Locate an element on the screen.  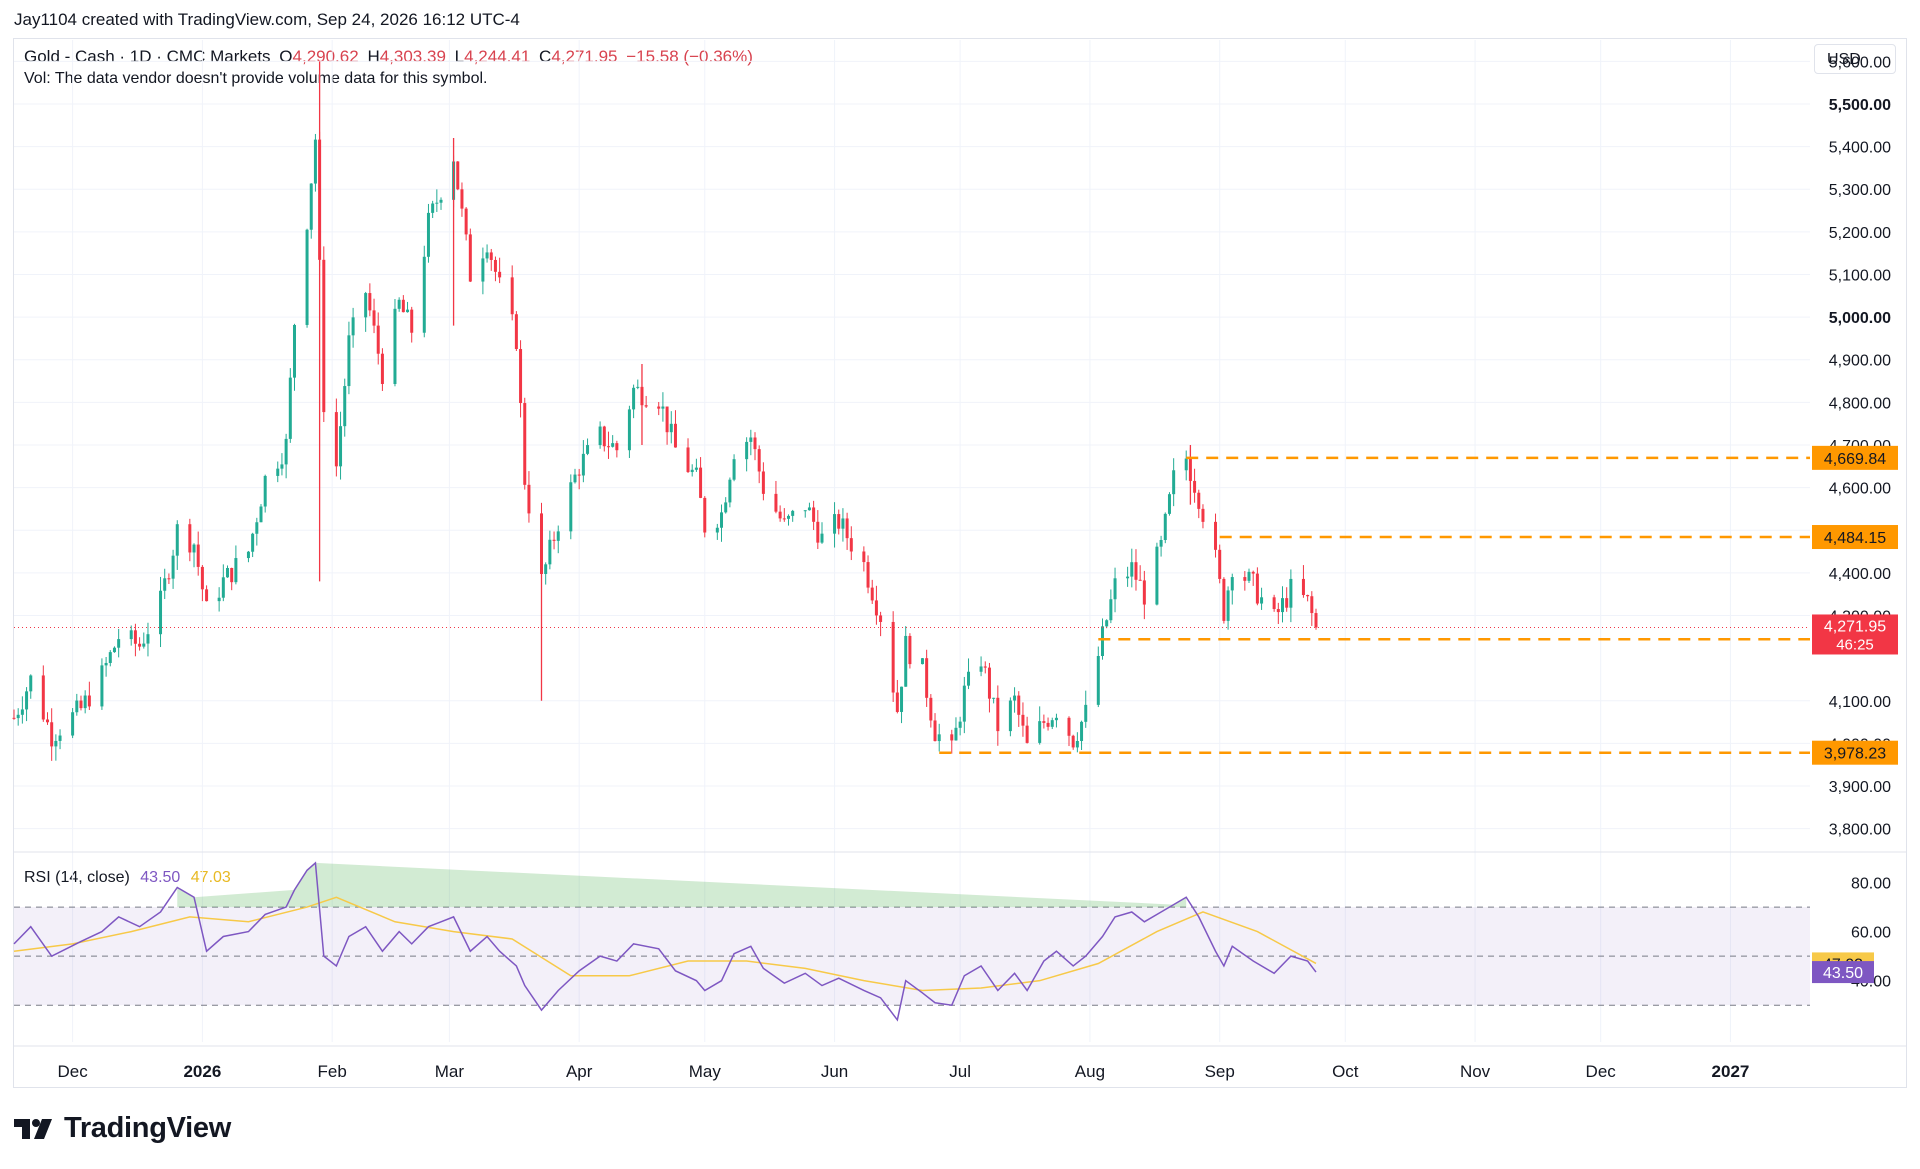
price-axis-tick: 5,000.00 is located at coordinates (1860, 318).